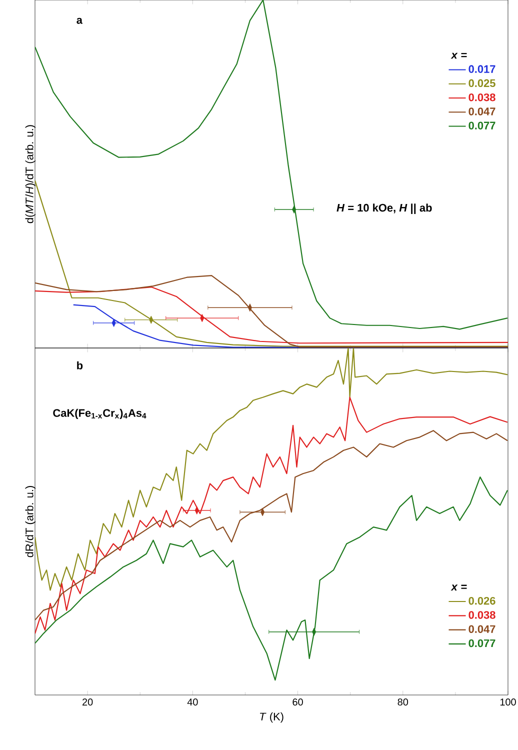  What do you see at coordinates (30, 522) in the screenshot?
I see `y-axis-title: dR/dT (arb. u.)` at bounding box center [30, 522].